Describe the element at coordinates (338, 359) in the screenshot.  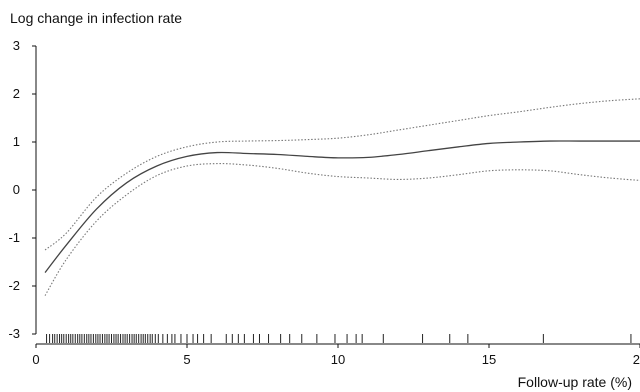
I see `x-tick-label: 10` at that location.